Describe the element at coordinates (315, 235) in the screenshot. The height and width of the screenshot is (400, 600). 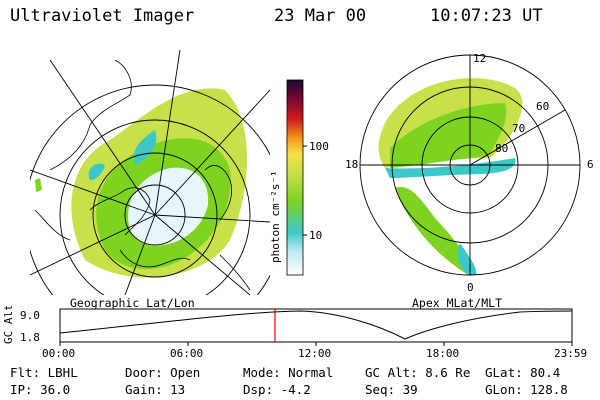
I see `colorbar-tick-10: 10` at that location.